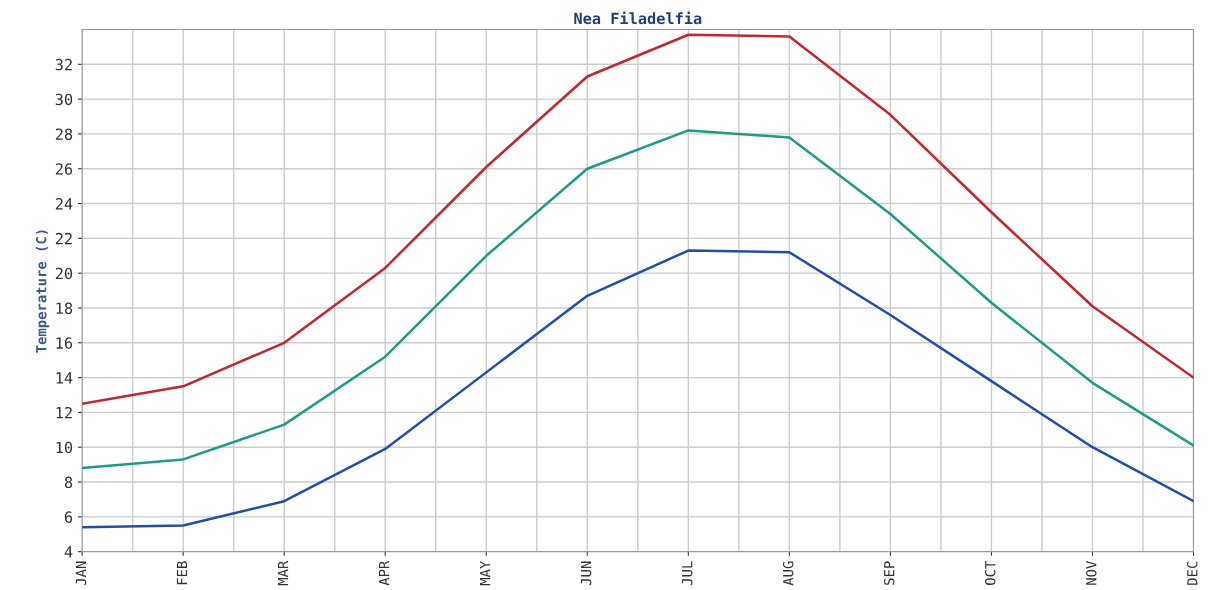  Describe the element at coordinates (63, 238) in the screenshot. I see `y-tick-label: 22` at that location.